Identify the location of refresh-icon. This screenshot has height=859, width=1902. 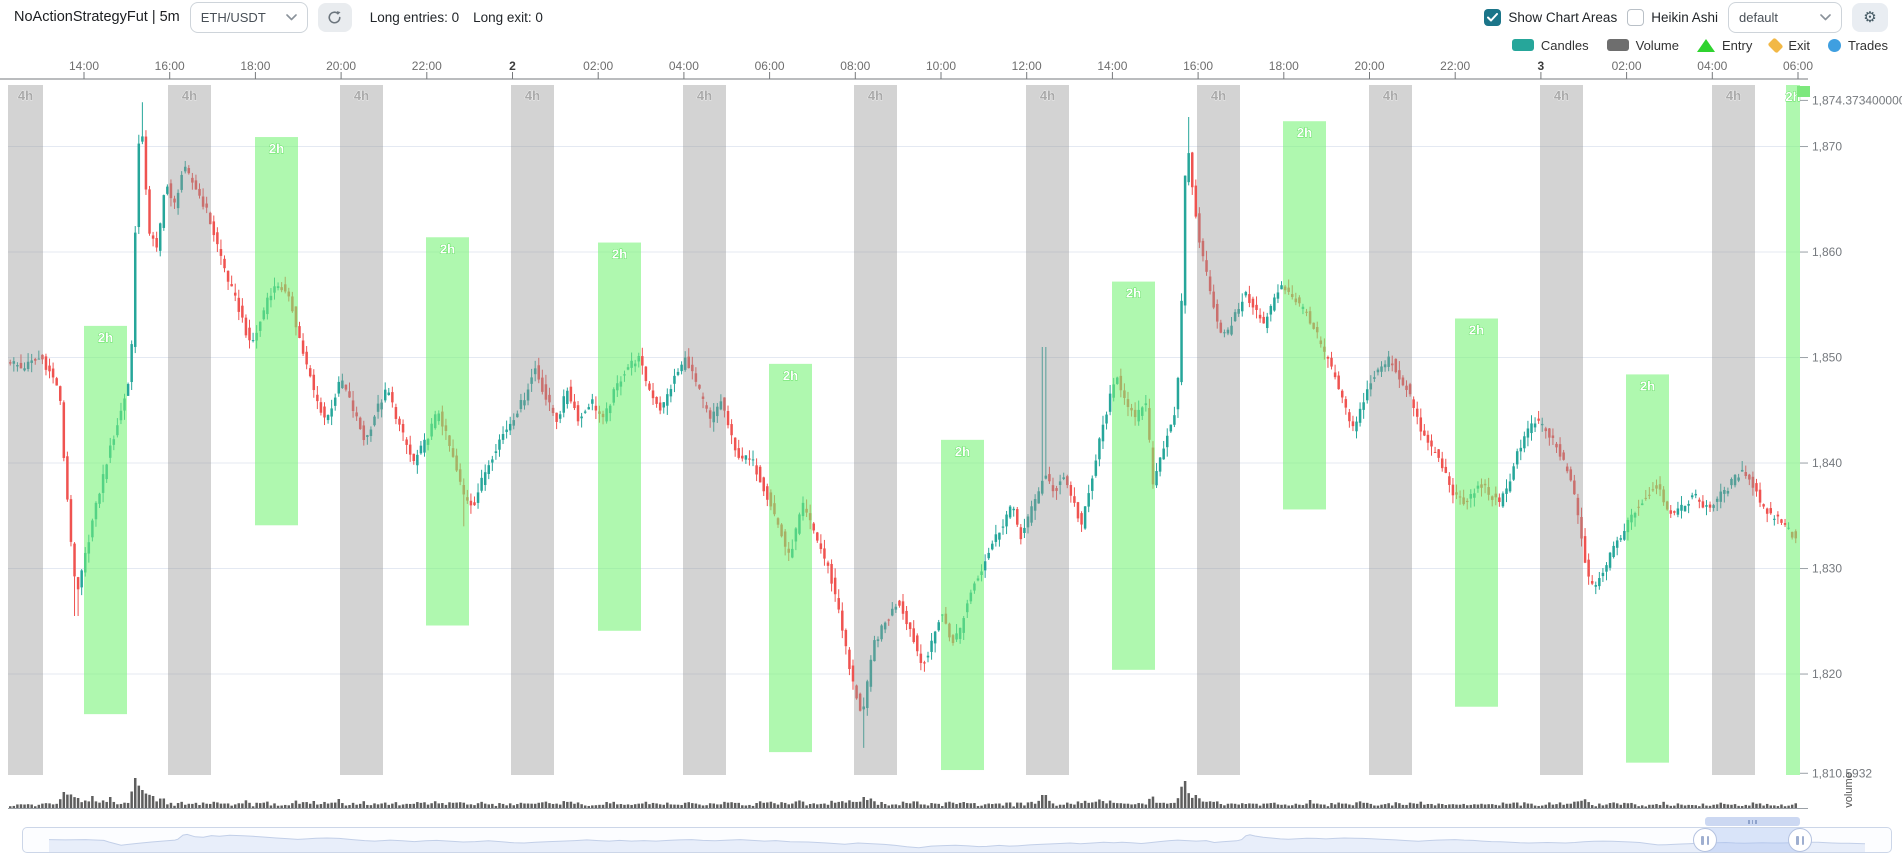
(334, 16).